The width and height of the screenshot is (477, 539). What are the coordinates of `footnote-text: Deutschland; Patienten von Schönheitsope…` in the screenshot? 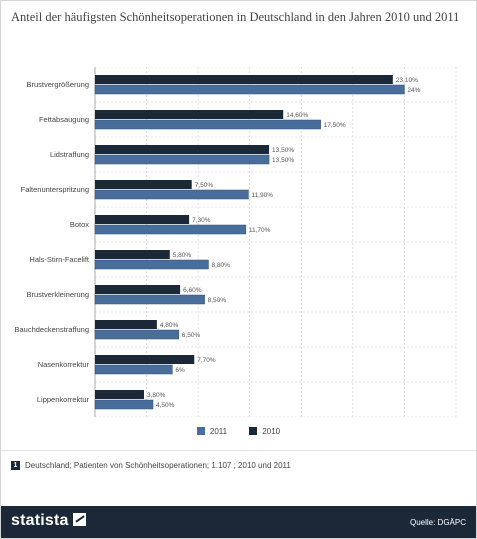 It's located at (158, 465).